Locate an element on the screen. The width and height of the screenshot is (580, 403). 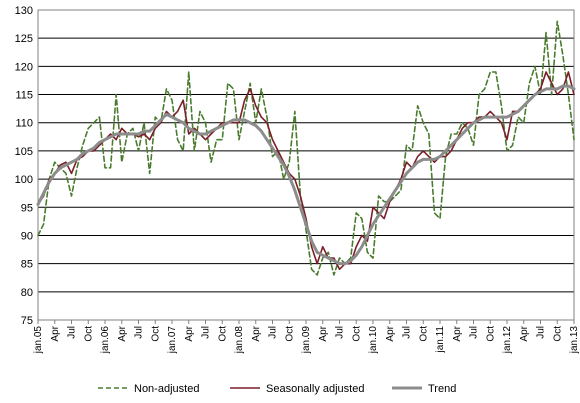
legend: Non-adjusted Seasonally adjusted Trend is located at coordinates (277, 389).